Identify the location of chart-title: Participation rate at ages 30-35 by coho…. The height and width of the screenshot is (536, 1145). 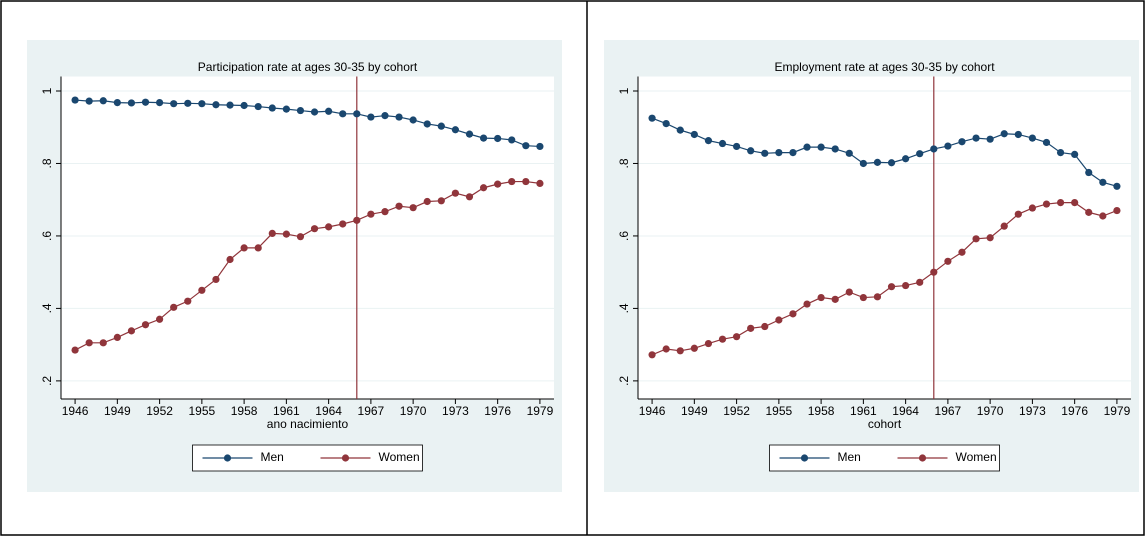
(308, 67).